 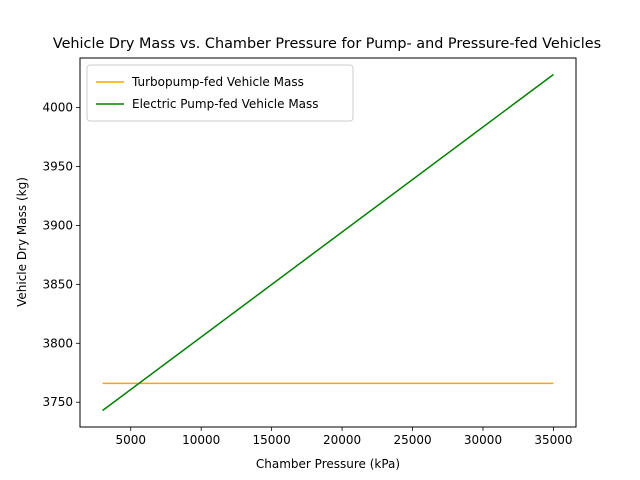 I want to click on y-tick-label: 4000, so click(x=57, y=108).